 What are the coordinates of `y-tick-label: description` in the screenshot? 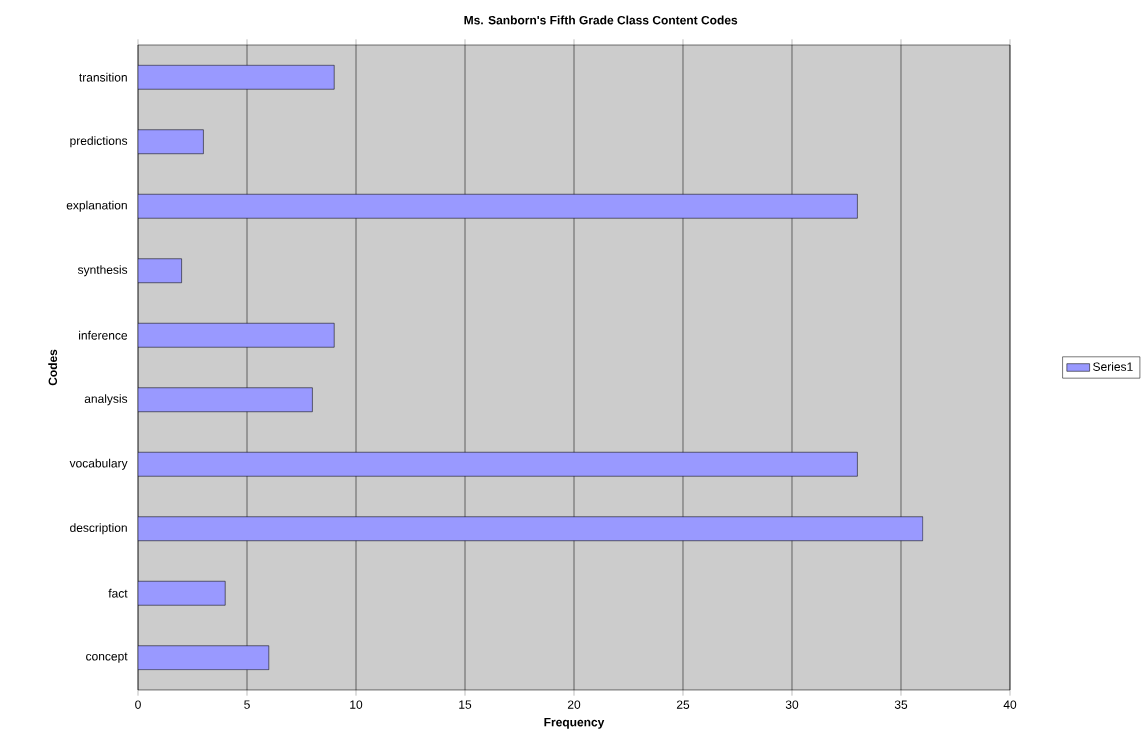 It's located at (98, 529).